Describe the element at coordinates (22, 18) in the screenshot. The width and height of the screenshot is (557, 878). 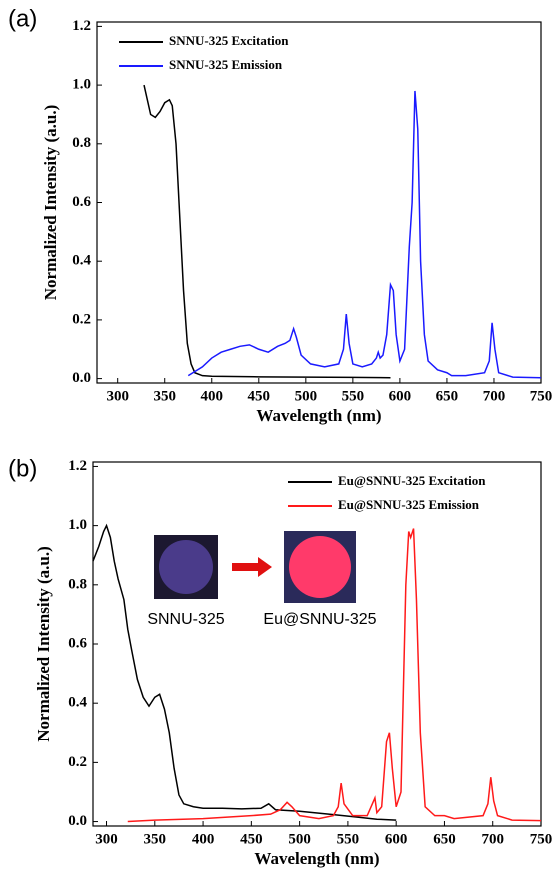
I see `panel-label: (a)` at that location.